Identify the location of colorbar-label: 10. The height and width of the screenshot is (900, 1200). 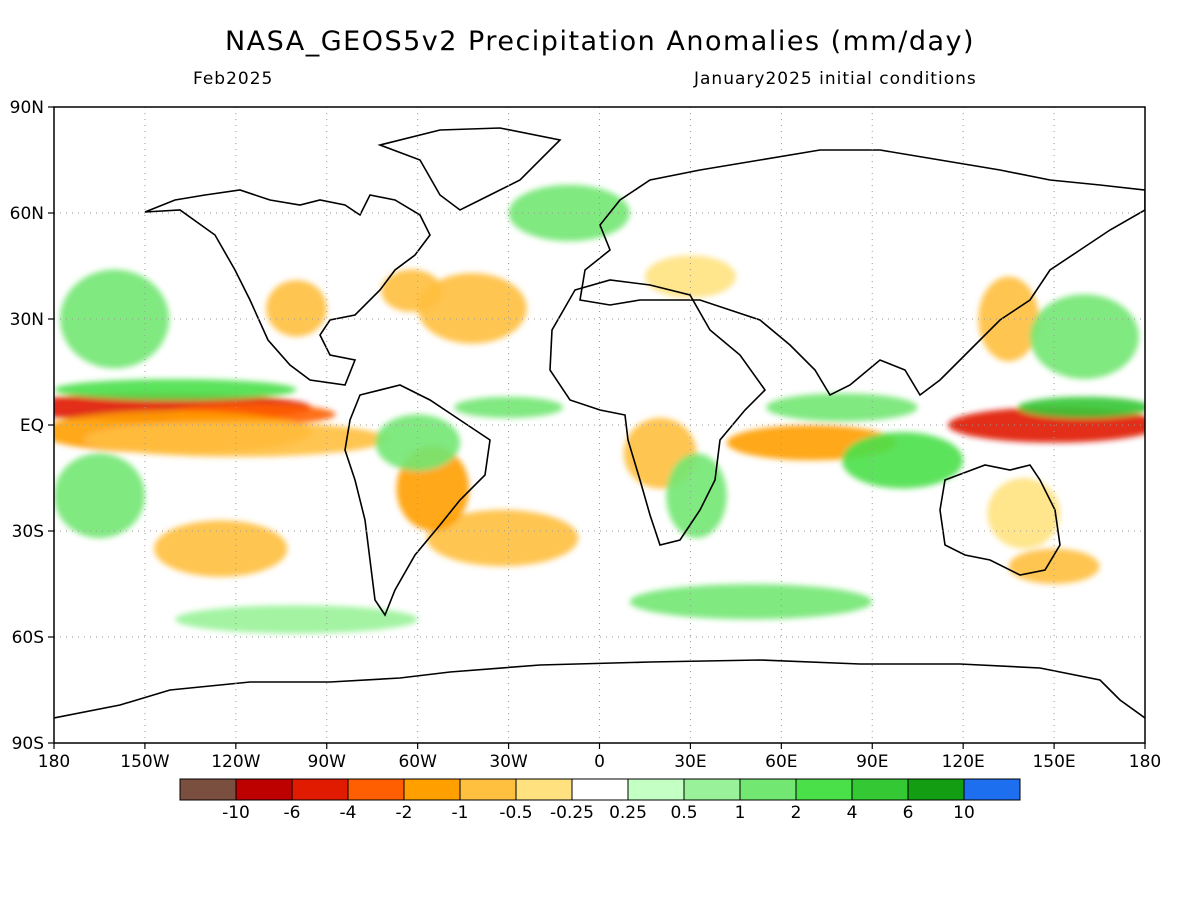
(964, 813).